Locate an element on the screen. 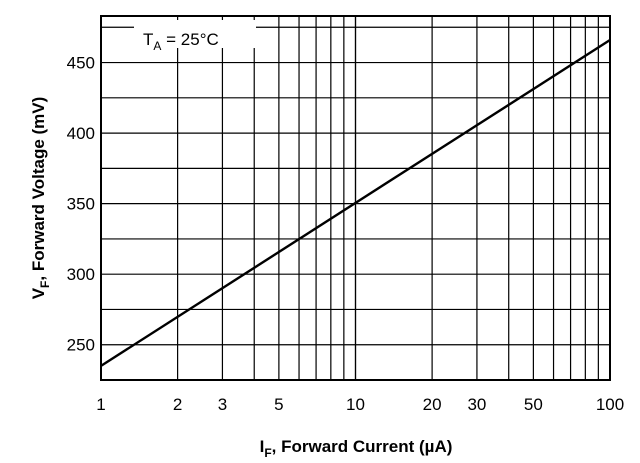 This screenshot has width=640, height=463. x-tick-label: 50 is located at coordinates (533, 404).